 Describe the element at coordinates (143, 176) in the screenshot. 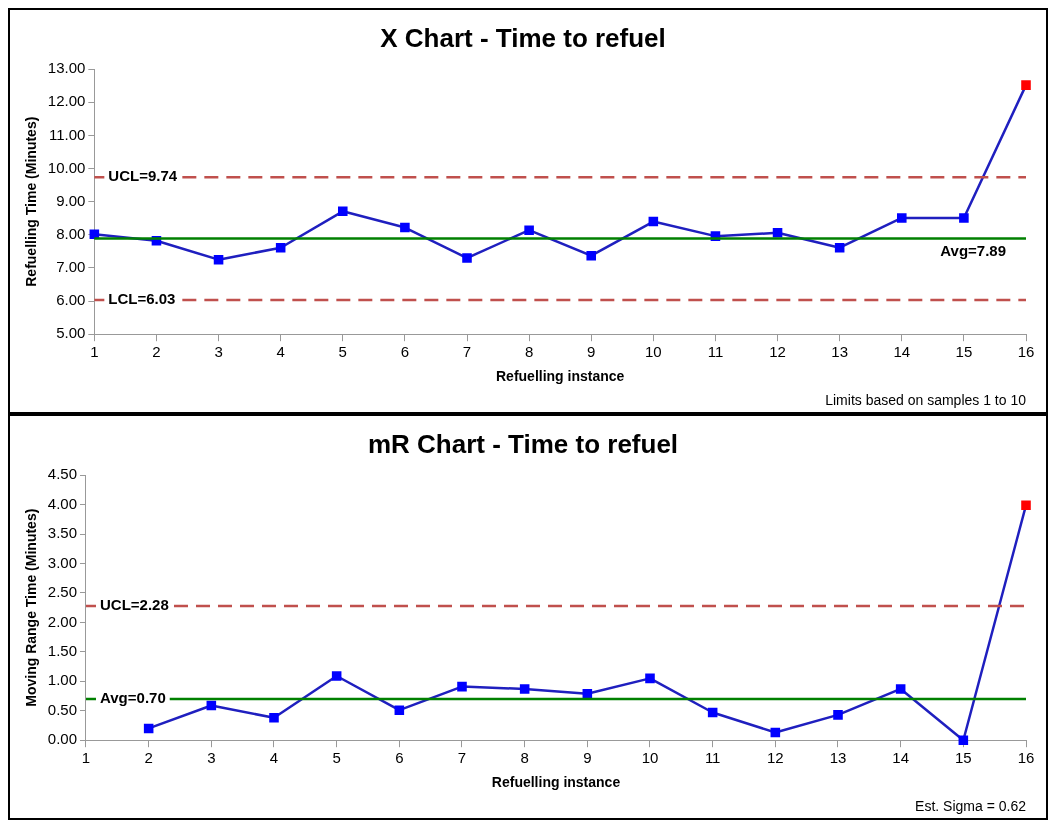

I see `ref-line-label: UCL=9.74` at that location.